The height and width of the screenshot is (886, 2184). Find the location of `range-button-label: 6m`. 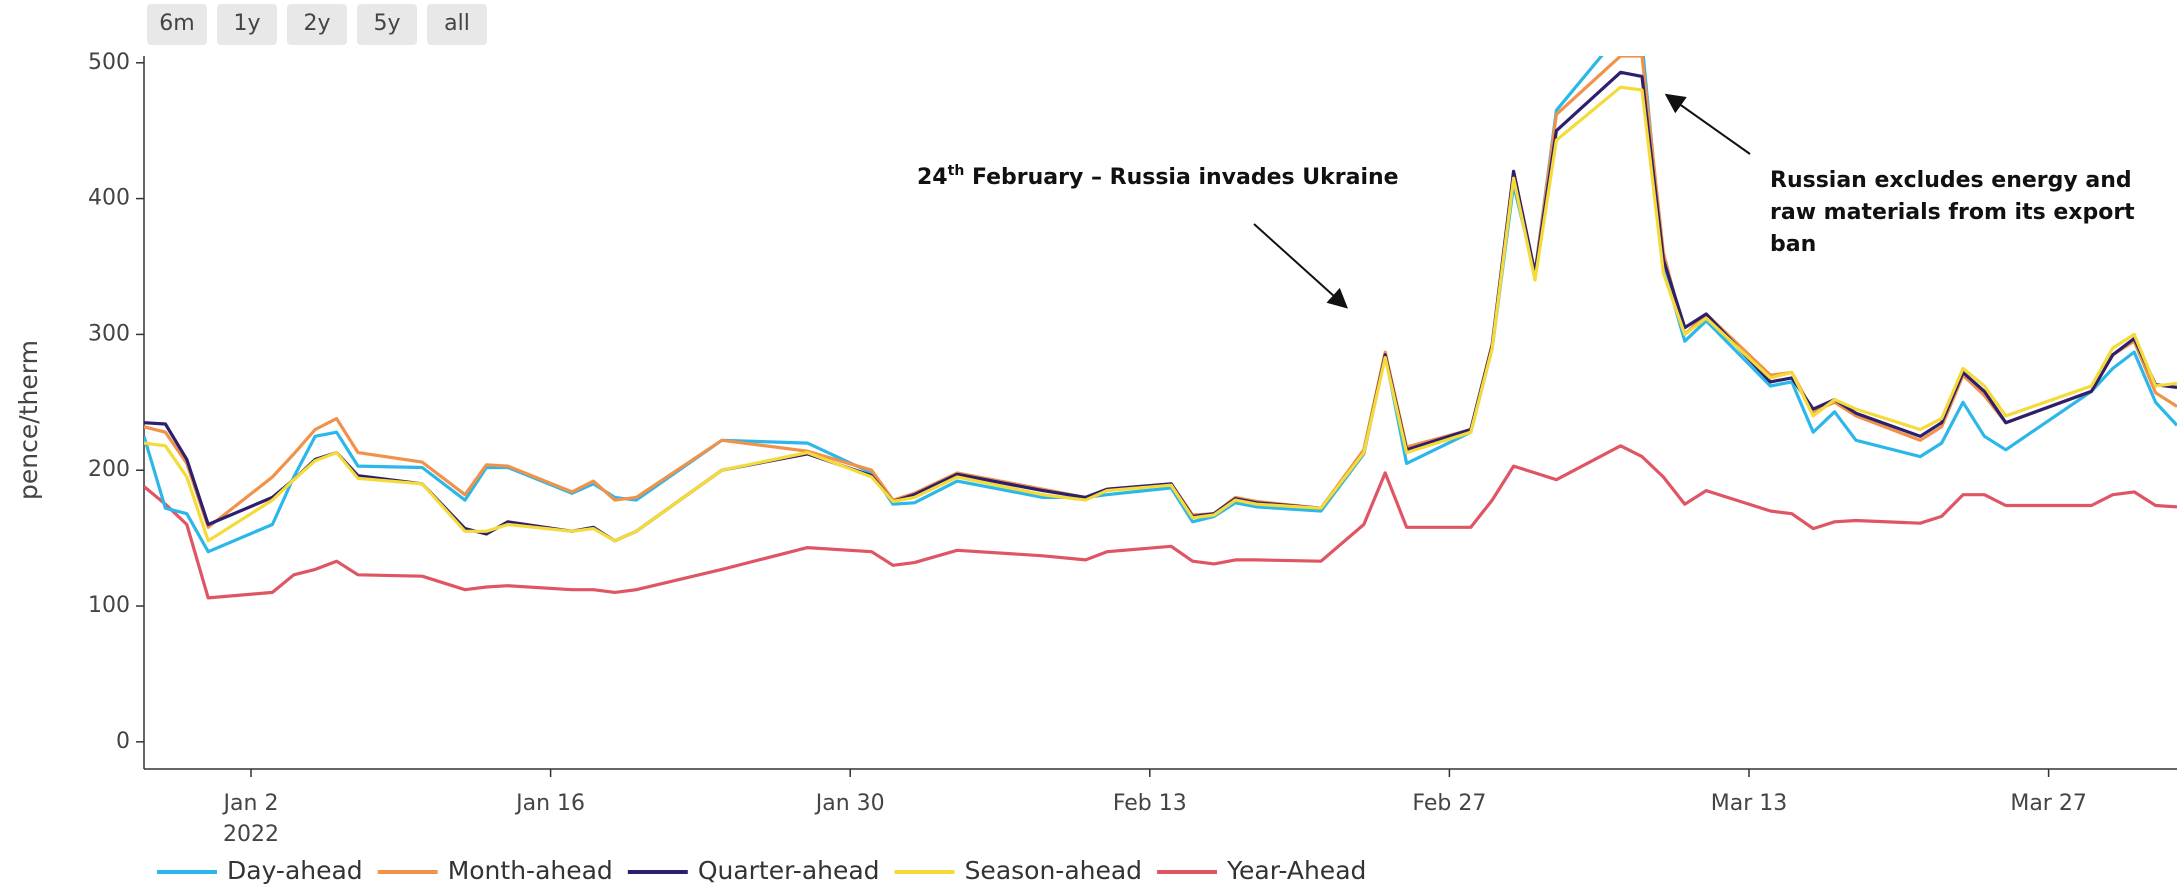

range-button-label: 6m is located at coordinates (176, 23).